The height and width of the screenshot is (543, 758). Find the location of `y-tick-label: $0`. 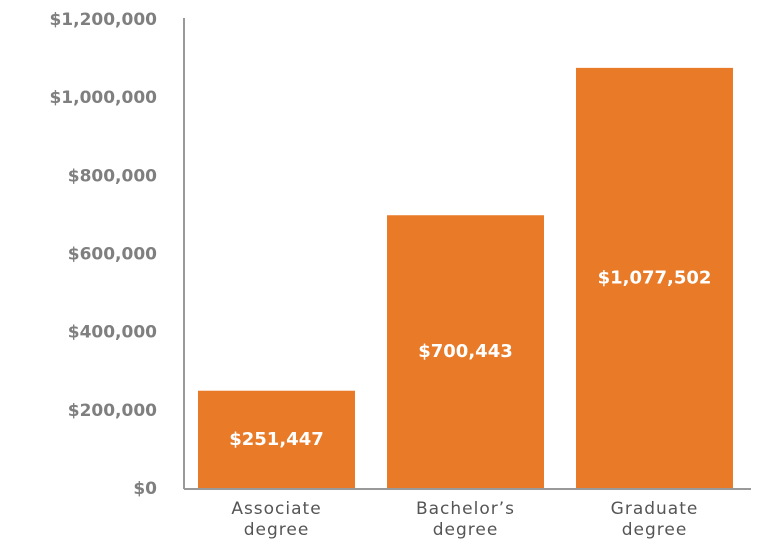

y-tick-label: $0 is located at coordinates (145, 489).